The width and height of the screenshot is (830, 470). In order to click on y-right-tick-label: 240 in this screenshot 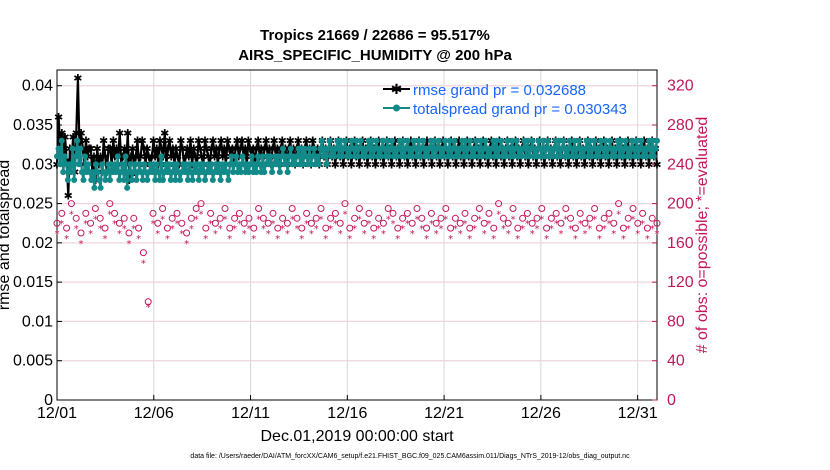, I will do `click(680, 164)`.